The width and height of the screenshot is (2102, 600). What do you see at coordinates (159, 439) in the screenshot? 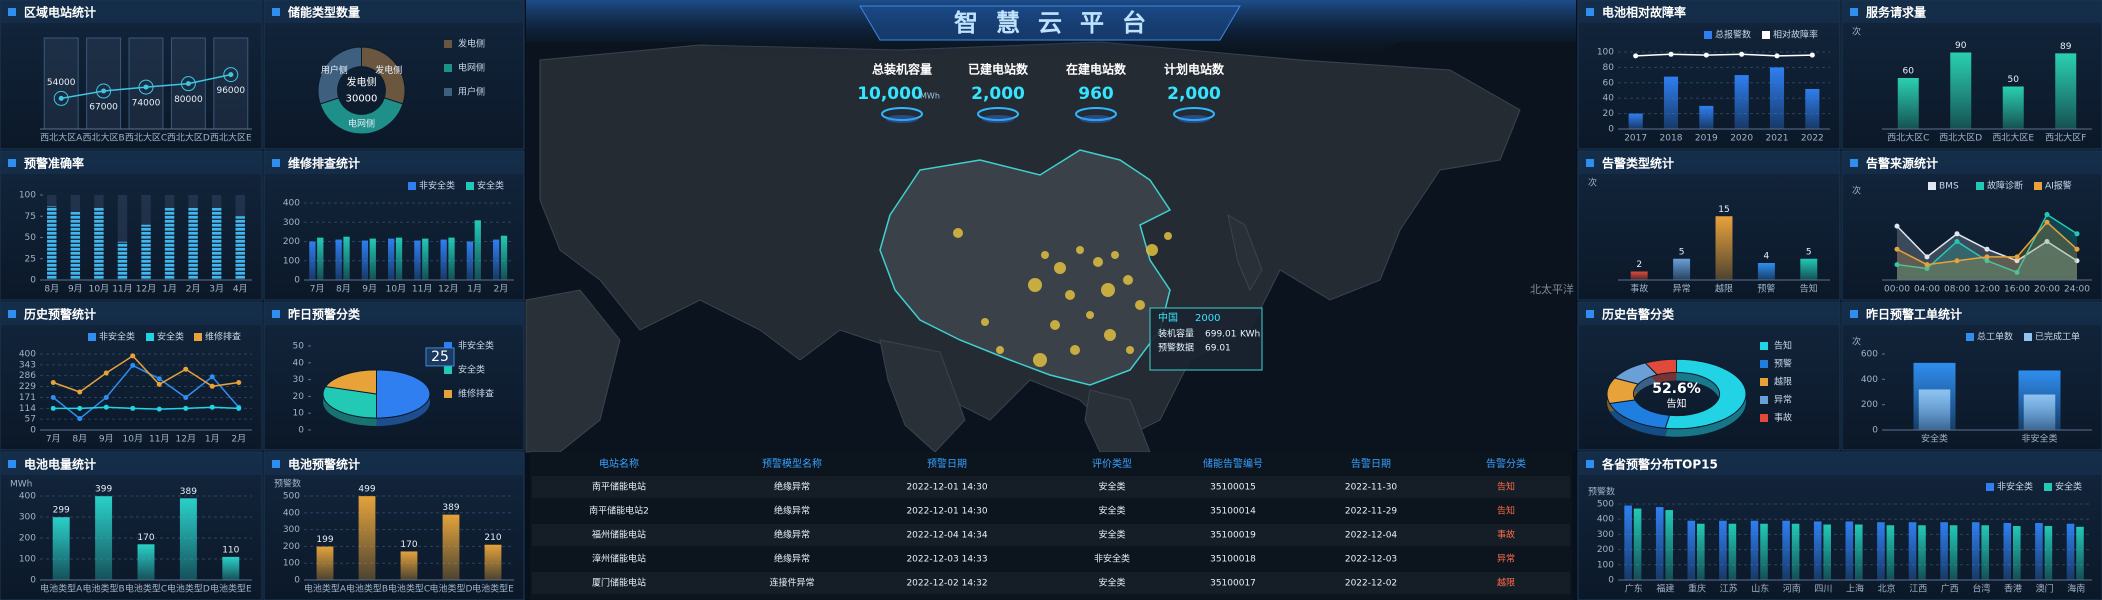
I see `x-tick-label: 11月` at bounding box center [159, 439].